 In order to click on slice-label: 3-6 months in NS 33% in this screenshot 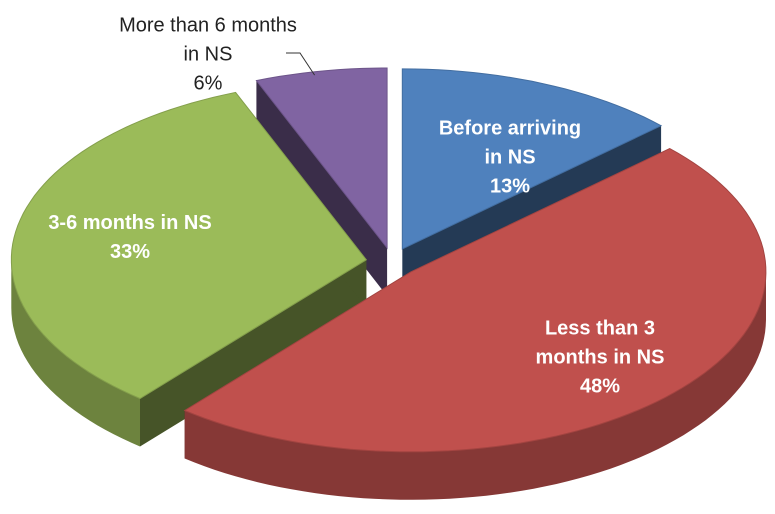, I will do `click(130, 238)`.